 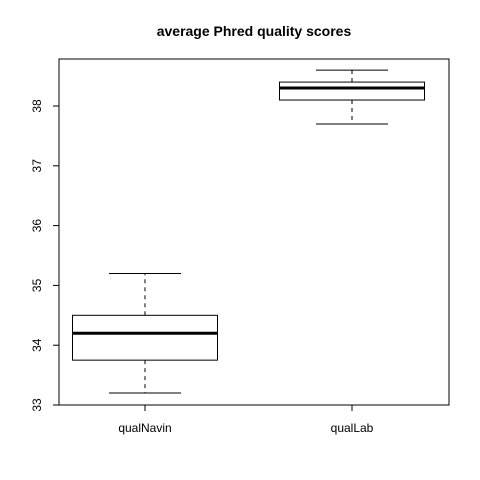 I want to click on x-tick-label: qualLab, so click(x=352, y=428).